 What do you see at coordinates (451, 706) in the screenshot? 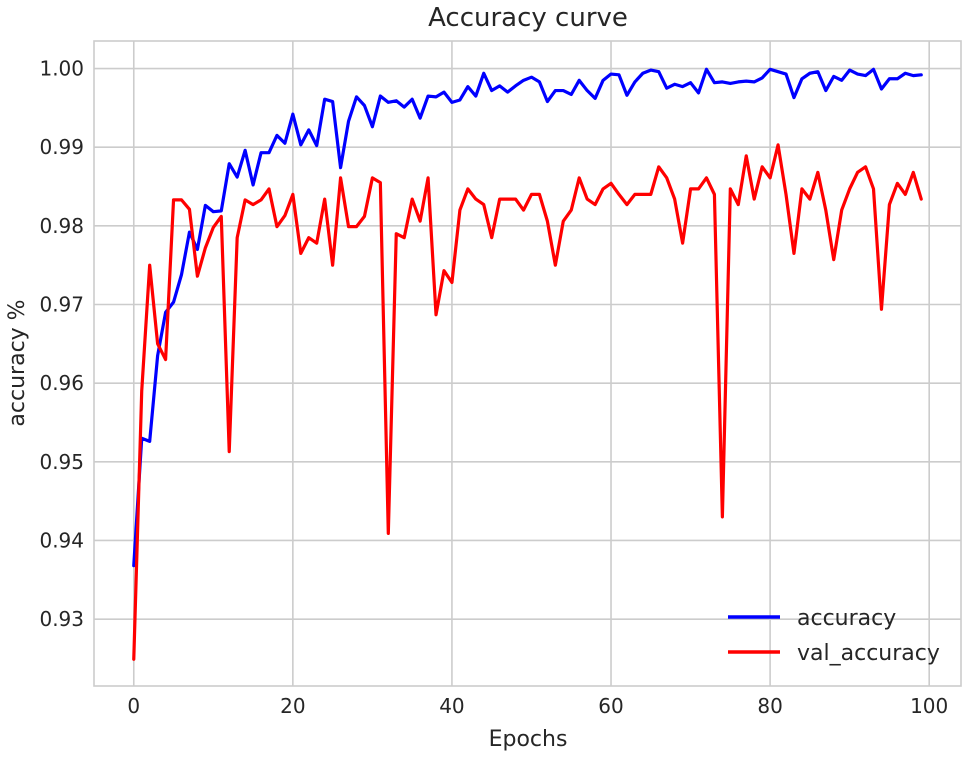
I see `x-tick-label: 40` at bounding box center [451, 706].